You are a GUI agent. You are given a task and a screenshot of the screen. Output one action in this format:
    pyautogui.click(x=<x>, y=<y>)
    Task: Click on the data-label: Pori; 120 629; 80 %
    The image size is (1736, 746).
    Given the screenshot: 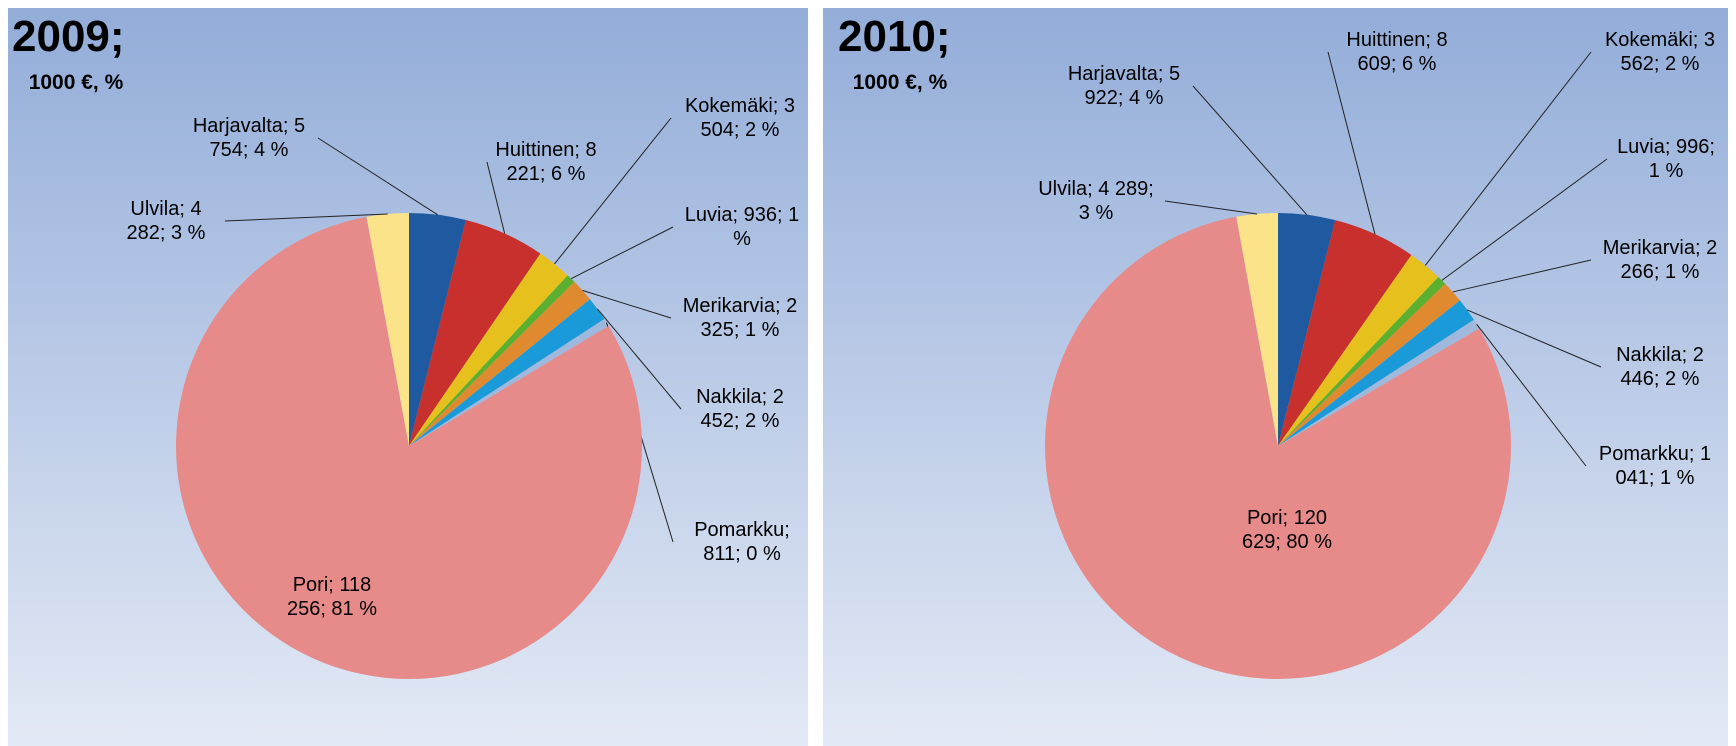 What is the action you would take?
    pyautogui.click(x=1287, y=530)
    